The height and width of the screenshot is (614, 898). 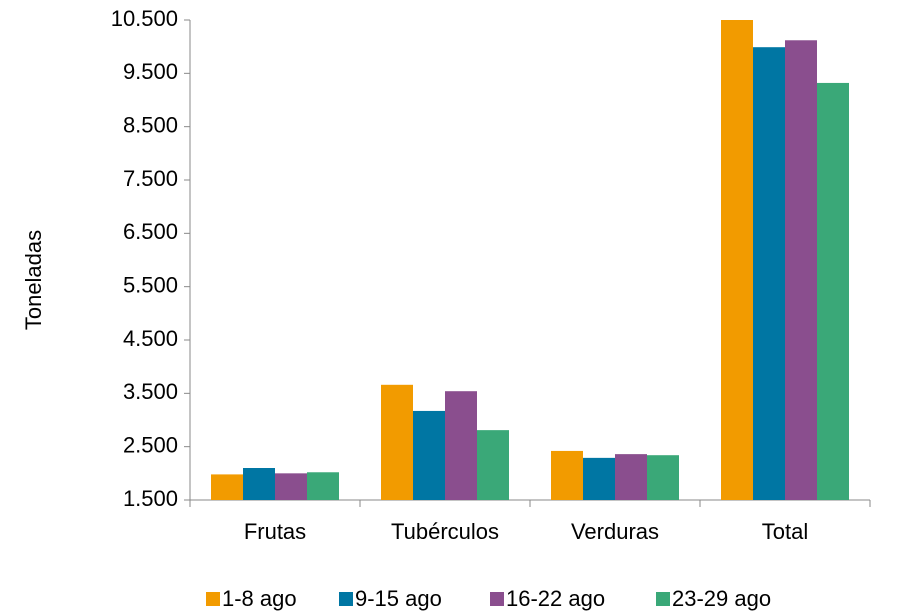 I want to click on y-tick-label: 10.500, so click(x=144, y=18).